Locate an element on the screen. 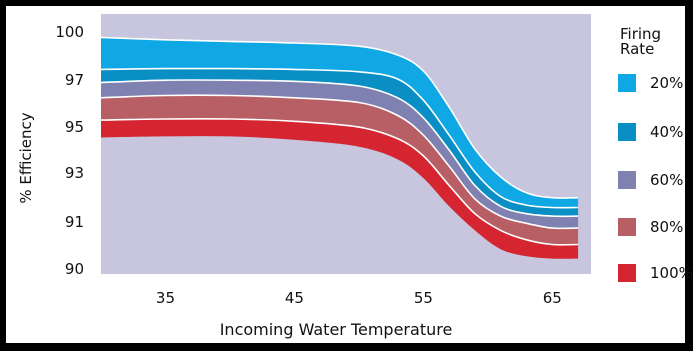 The width and height of the screenshot is (693, 351). y-tick-label: 100 is located at coordinates (69, 32).